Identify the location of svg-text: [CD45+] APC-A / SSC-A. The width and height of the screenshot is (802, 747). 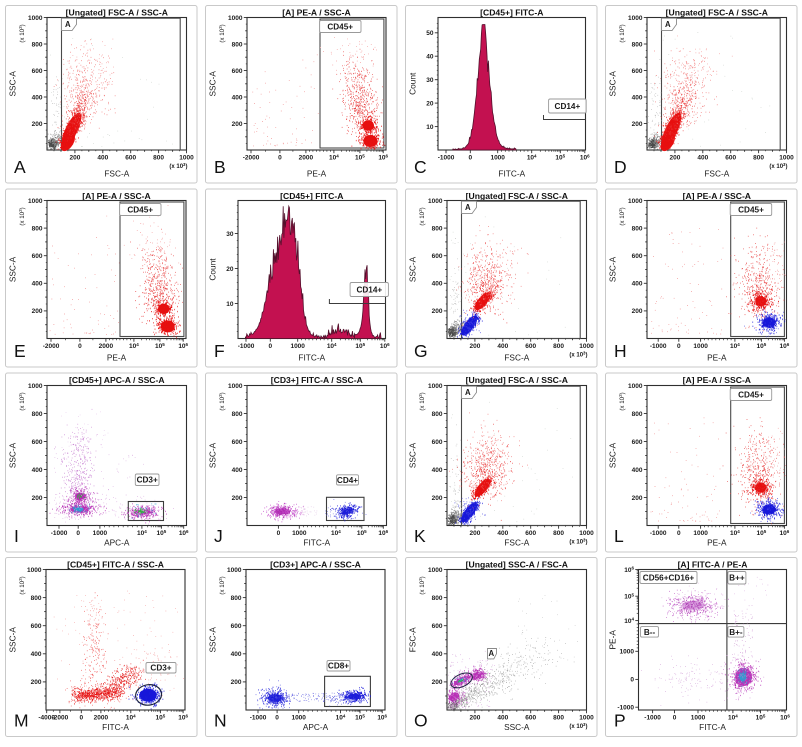
(117, 380).